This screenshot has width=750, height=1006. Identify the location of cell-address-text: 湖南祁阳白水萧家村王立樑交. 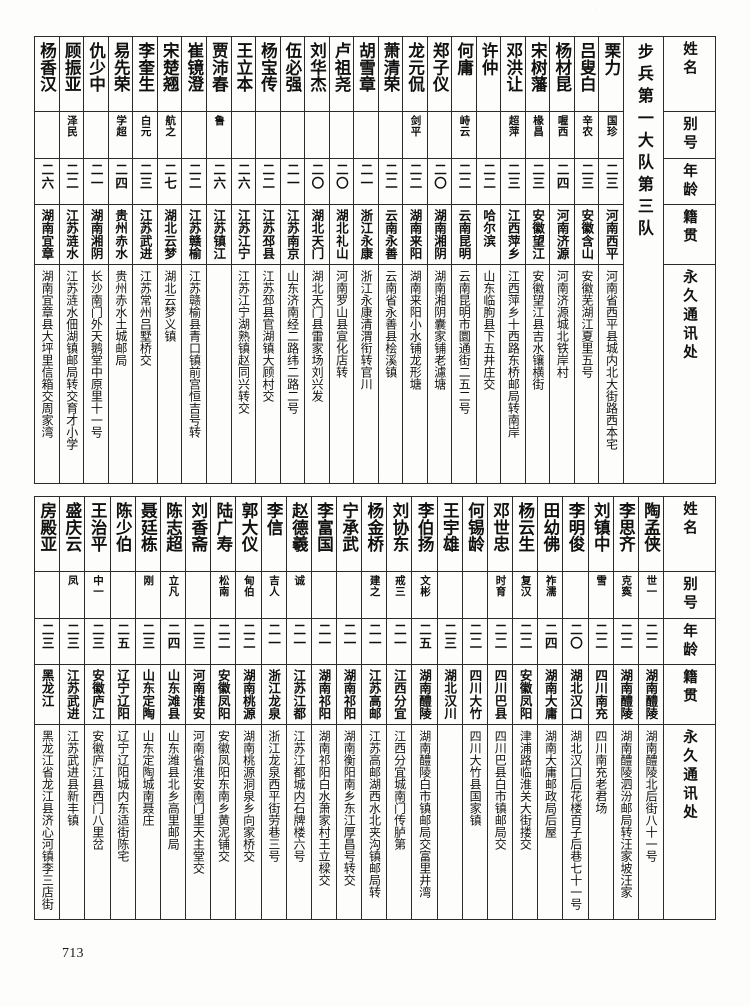
(324, 807).